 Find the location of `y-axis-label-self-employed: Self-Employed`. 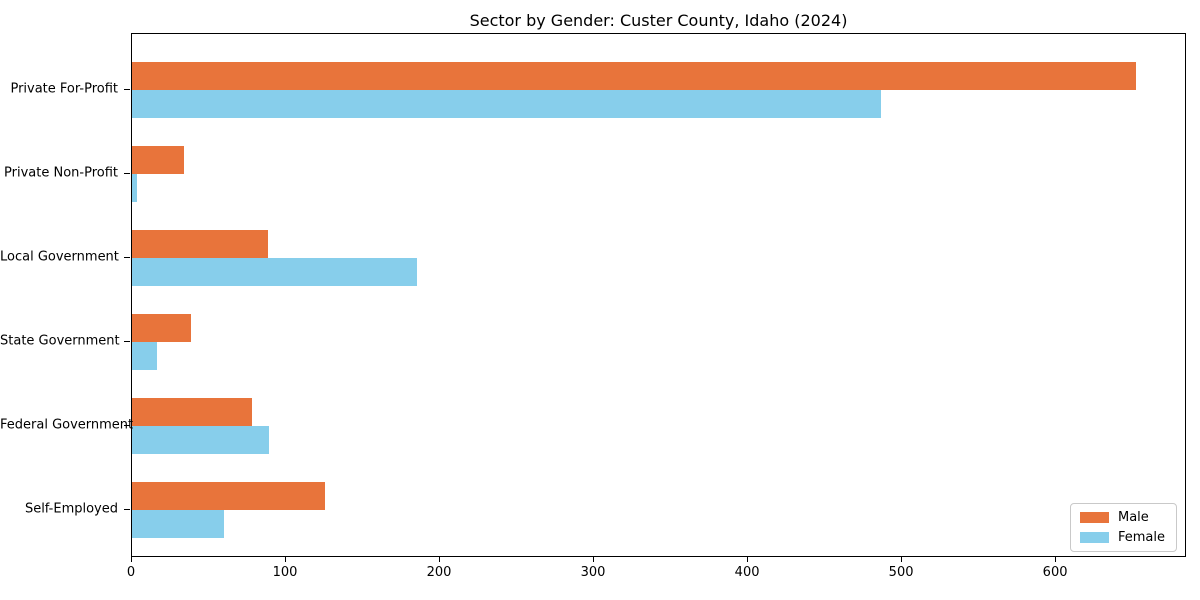

y-axis-label-self-employed: Self-Employed is located at coordinates (71, 509).